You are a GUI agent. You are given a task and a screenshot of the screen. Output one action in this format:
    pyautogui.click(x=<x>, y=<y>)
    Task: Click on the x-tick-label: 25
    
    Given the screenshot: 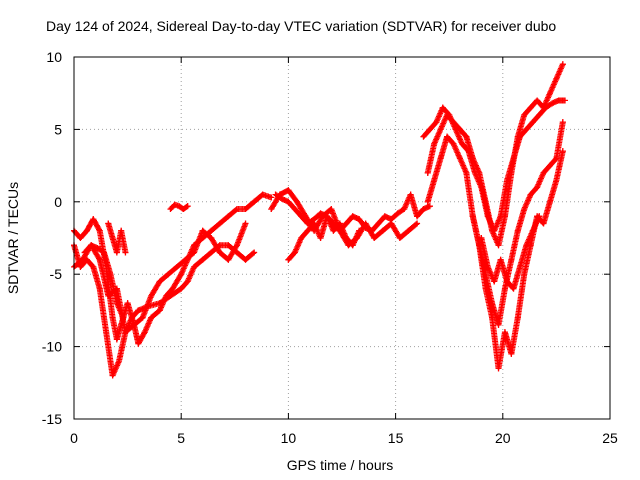 What is the action you would take?
    pyautogui.click(x=610, y=438)
    